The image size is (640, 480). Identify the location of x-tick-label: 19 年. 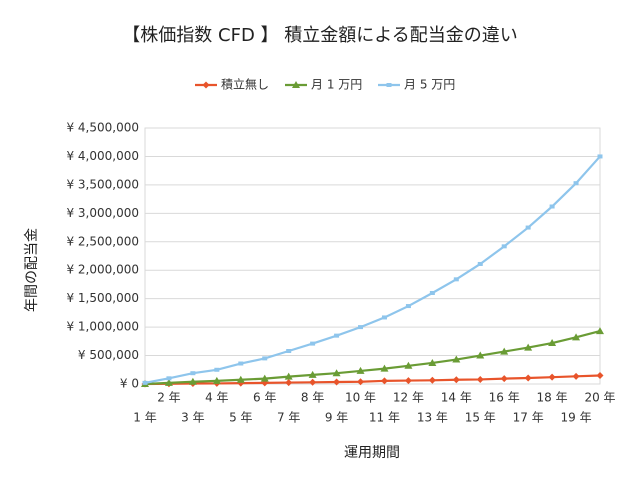
(576, 418).